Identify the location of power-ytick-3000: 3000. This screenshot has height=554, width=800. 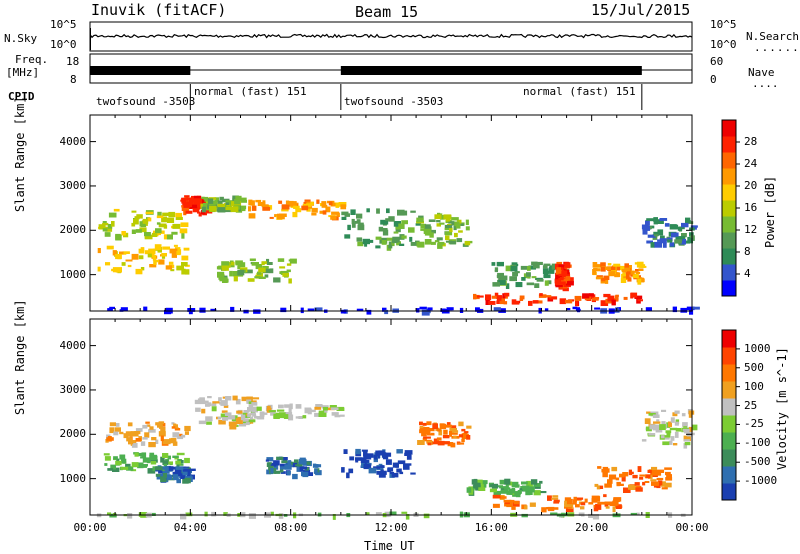
(73, 185).